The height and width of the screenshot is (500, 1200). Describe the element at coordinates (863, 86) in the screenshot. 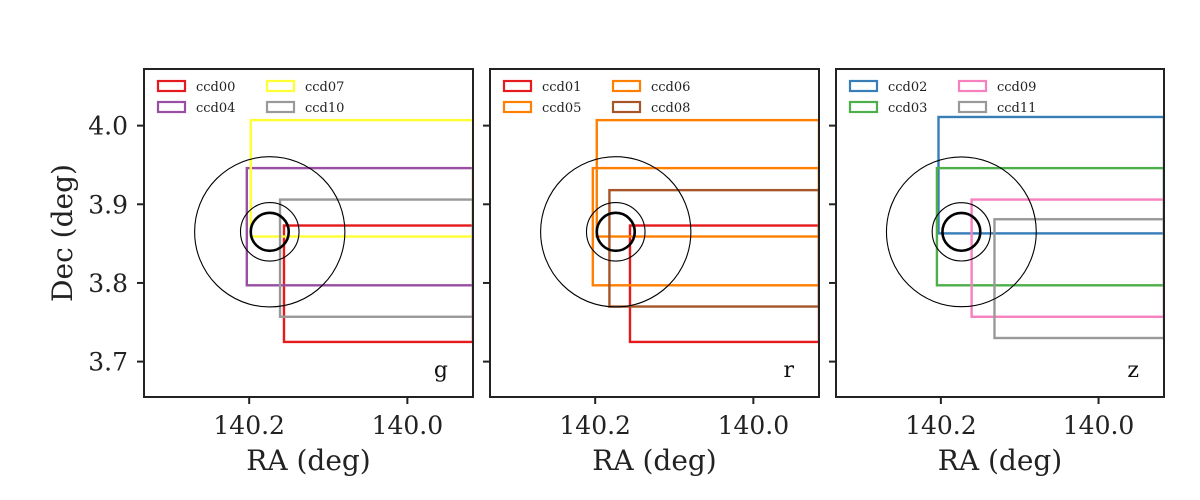

I see `legend-swatch-ccd02` at that location.